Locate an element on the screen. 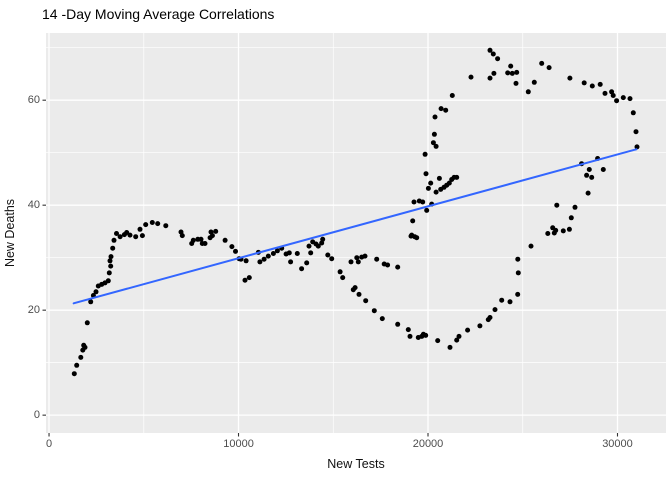  chart-title: 14 -Day Moving Average Correlations is located at coordinates (158, 14).